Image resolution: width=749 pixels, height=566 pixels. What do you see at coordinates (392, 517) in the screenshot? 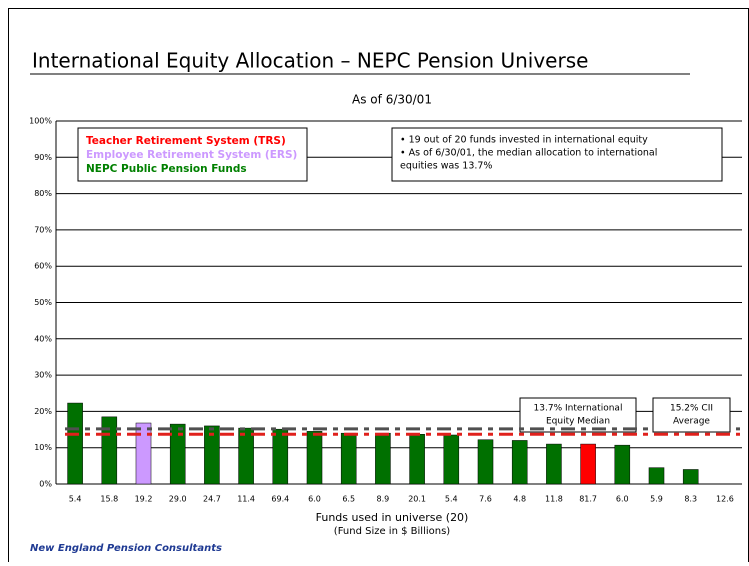
I see `x-axis-label: Funds used in universe (20)` at bounding box center [392, 517].